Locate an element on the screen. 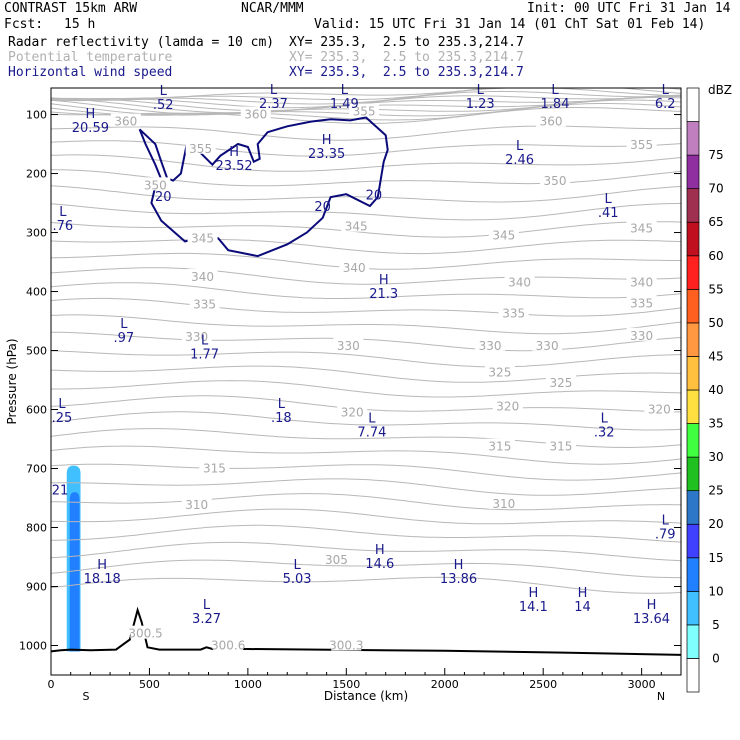 The image size is (740, 740). colorbar-label: 45 is located at coordinates (715, 356).